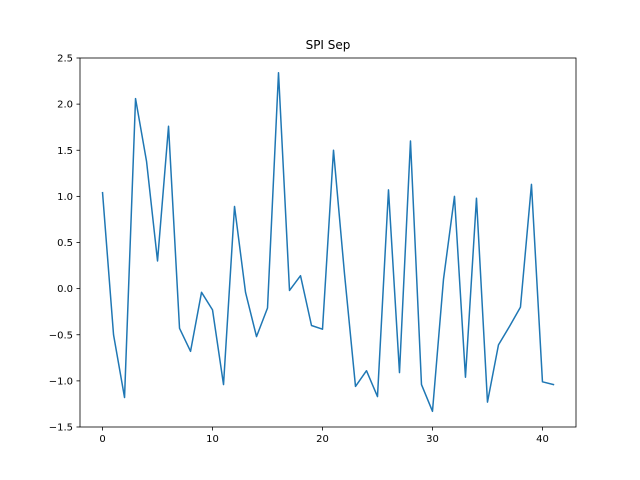 This screenshot has height=480, width=640. I want to click on x-tick-label: 20, so click(322, 439).